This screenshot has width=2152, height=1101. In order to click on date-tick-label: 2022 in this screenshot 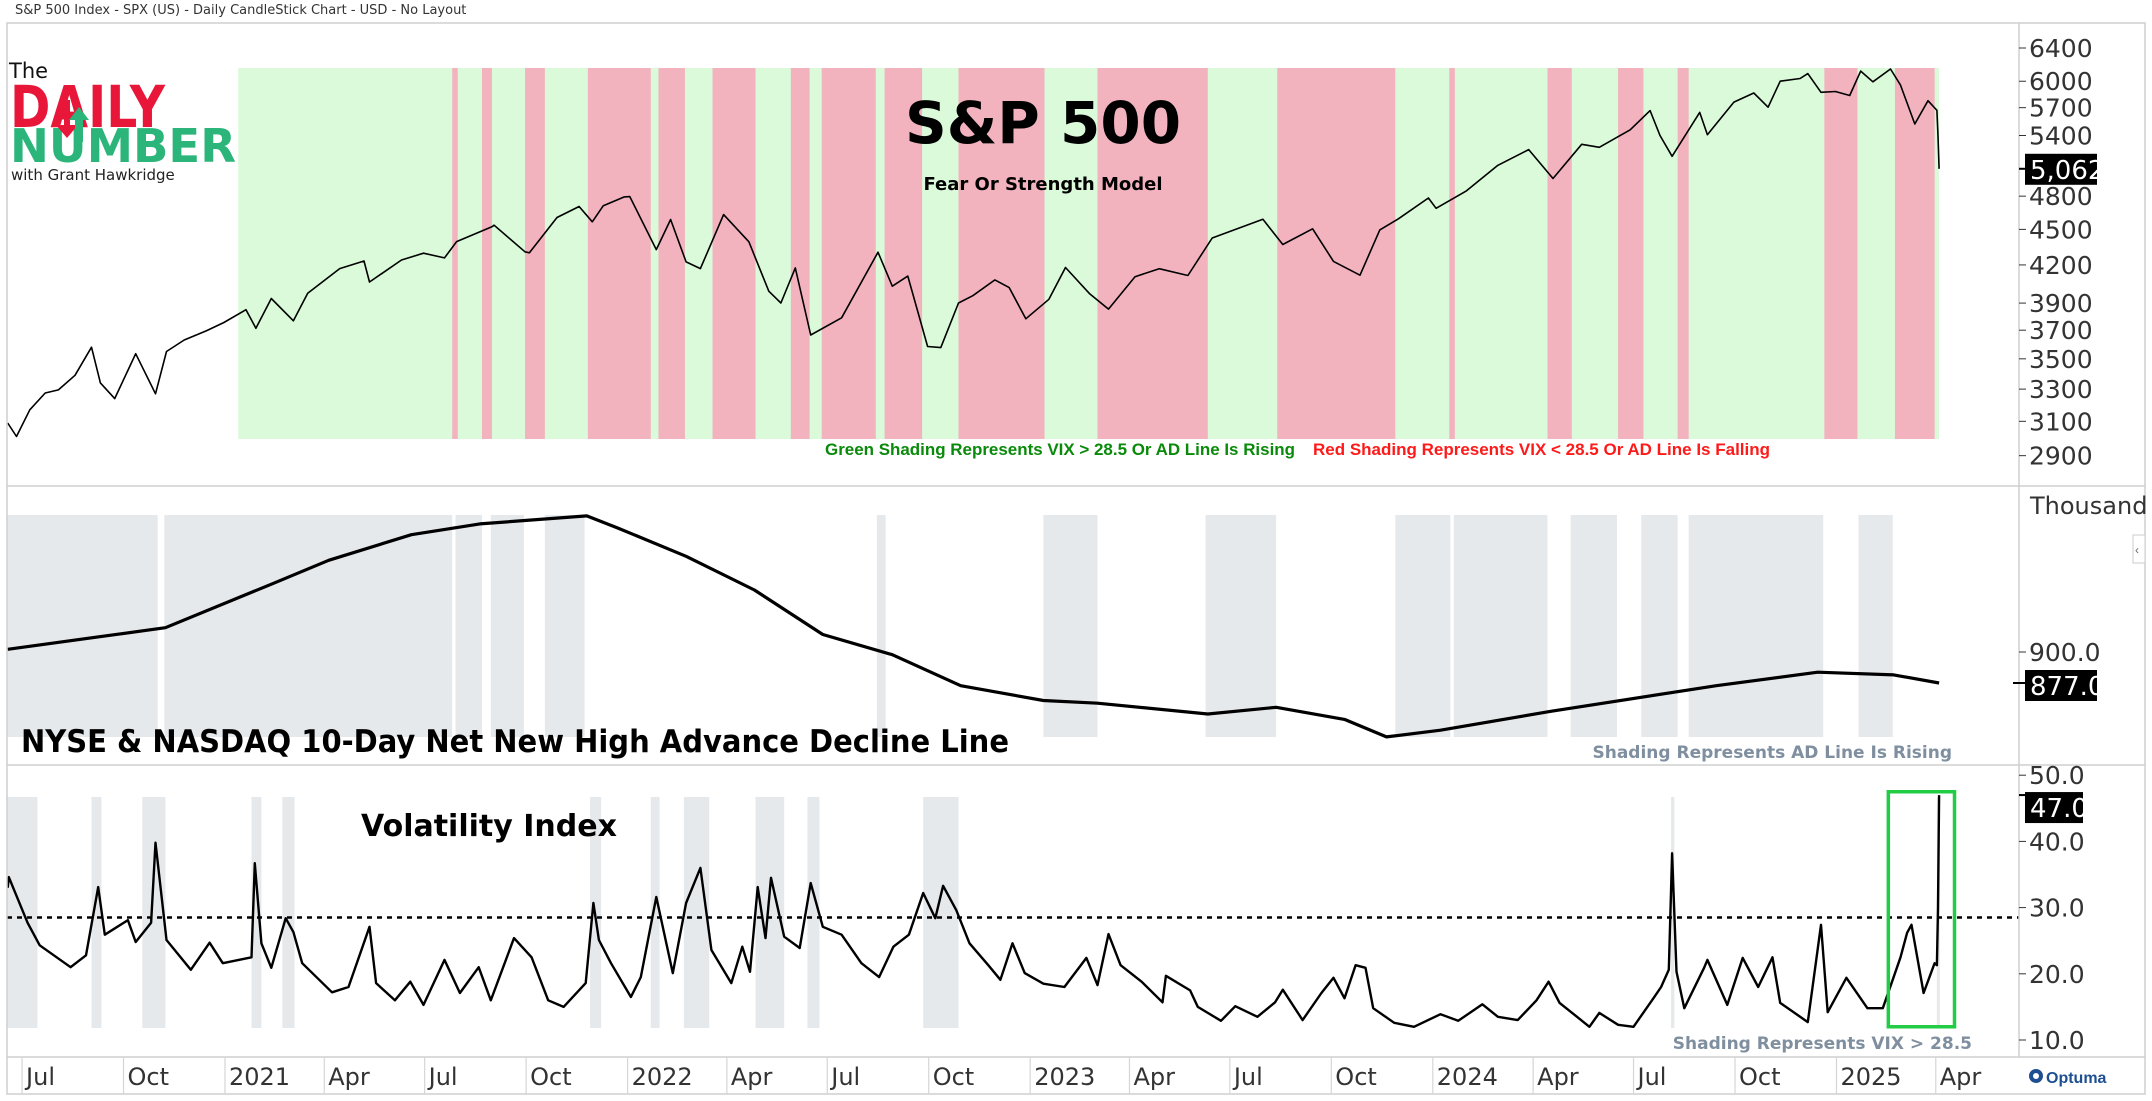, I will do `click(662, 1077)`.